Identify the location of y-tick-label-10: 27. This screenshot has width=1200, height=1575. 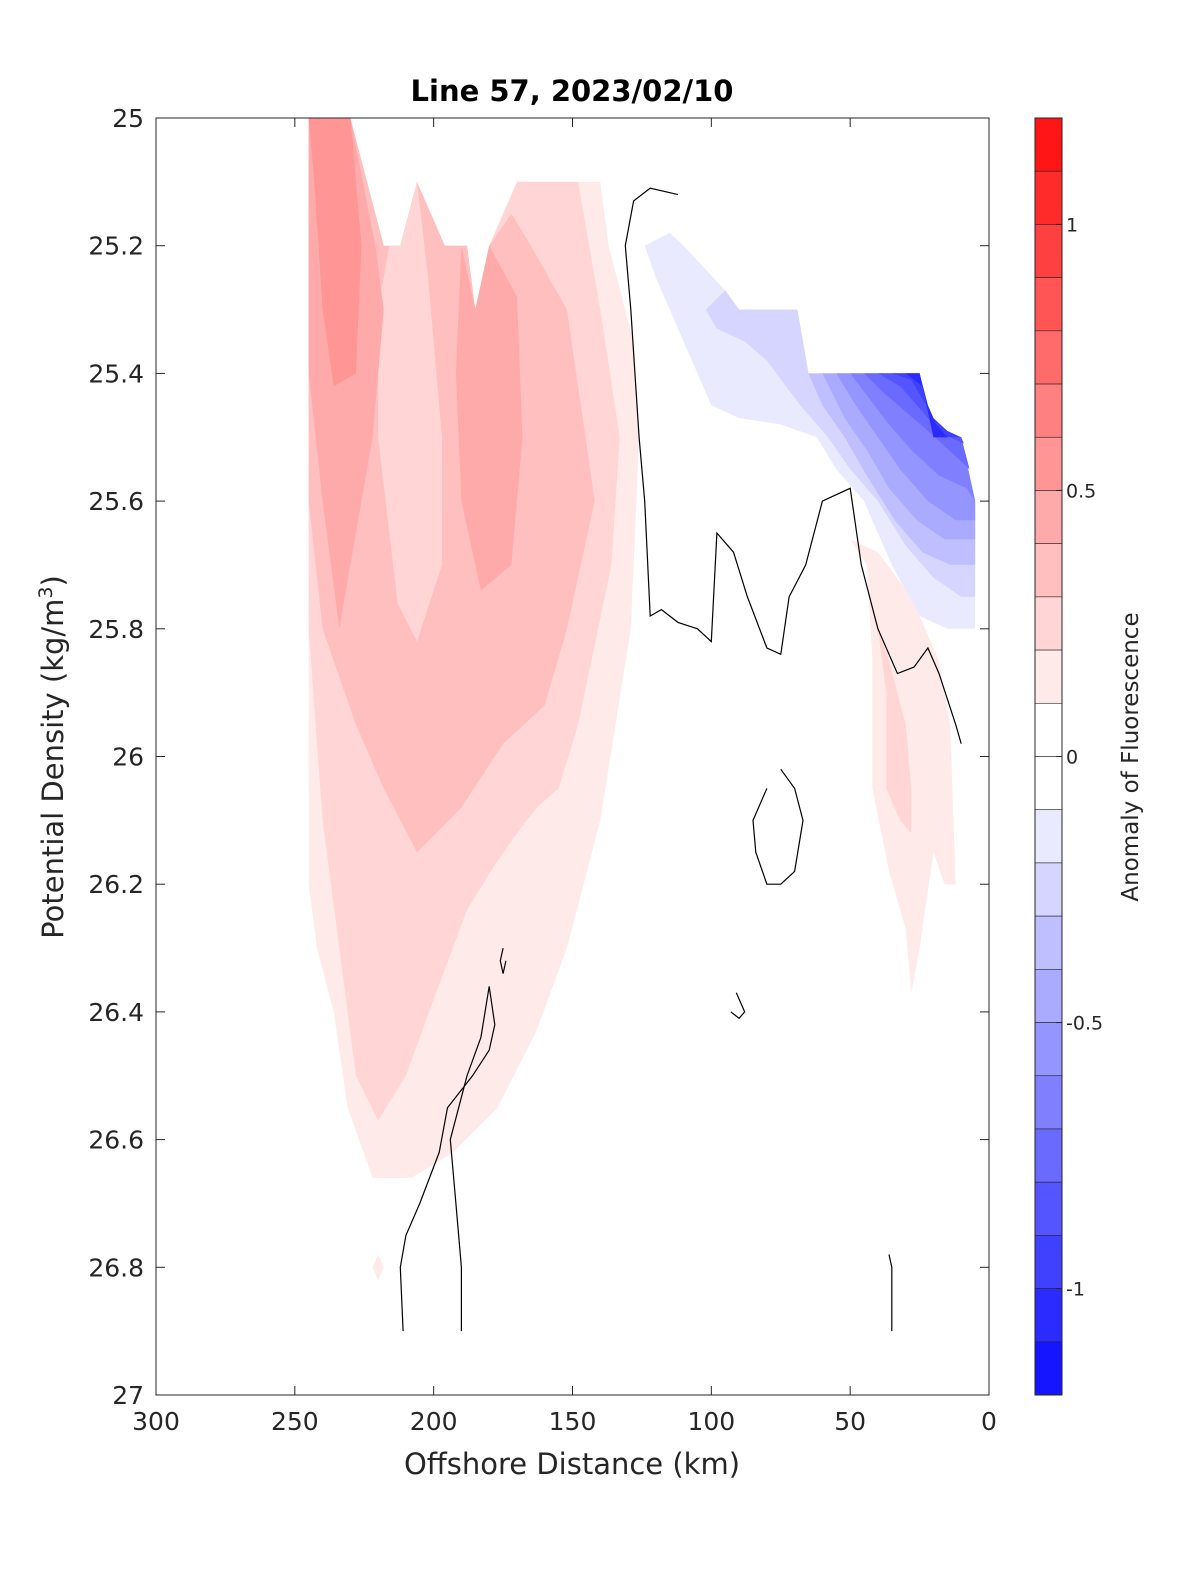
(128, 1395).